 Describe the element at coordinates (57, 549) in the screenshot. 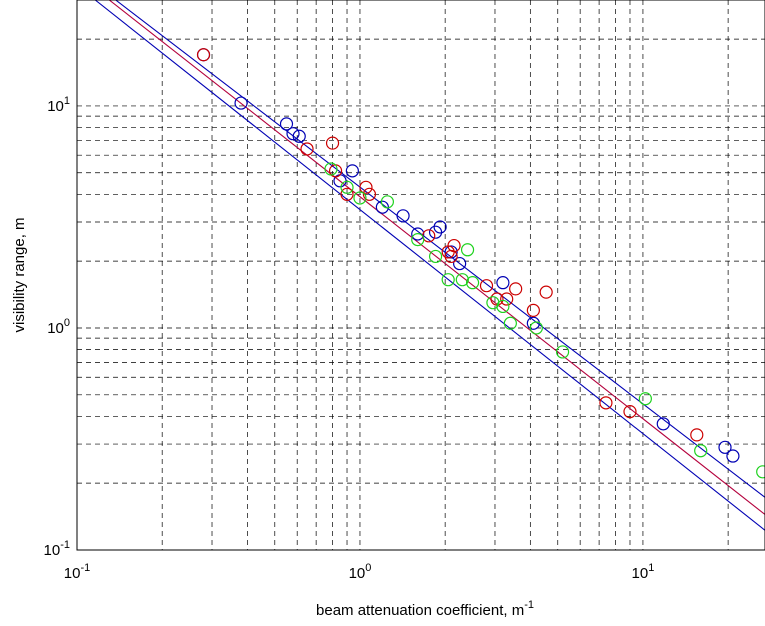

I see `y-tick-label: 10⁻¹` at that location.